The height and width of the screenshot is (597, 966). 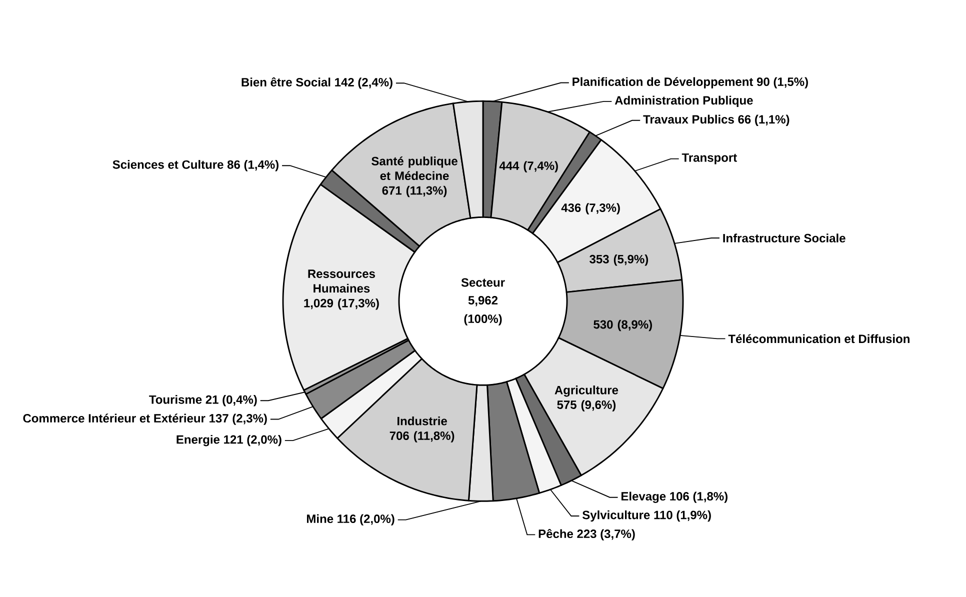 I want to click on text: 5,962, so click(x=483, y=301).